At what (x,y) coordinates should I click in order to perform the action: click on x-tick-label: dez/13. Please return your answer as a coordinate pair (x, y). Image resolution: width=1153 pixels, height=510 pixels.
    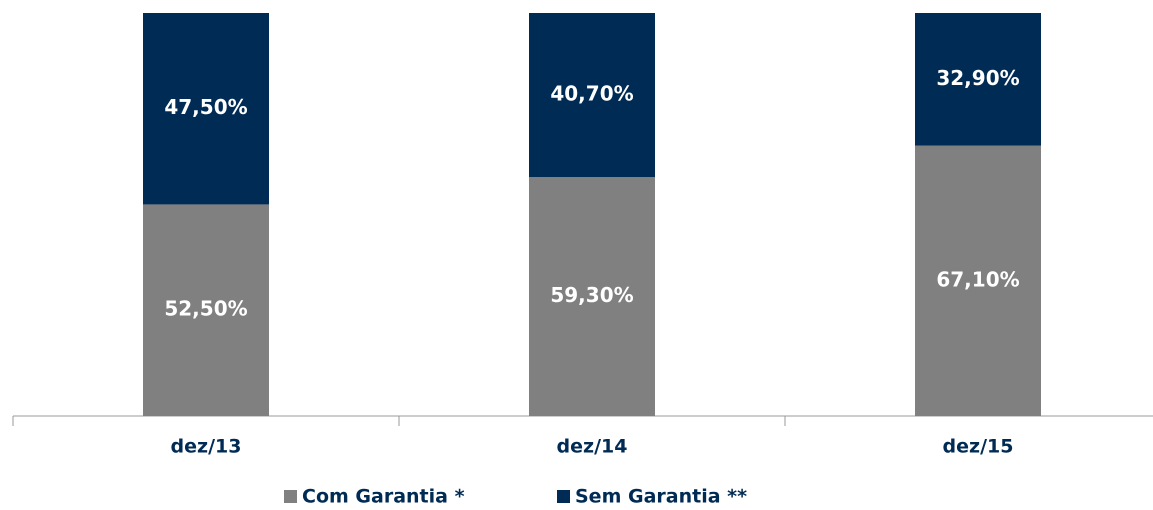
    Looking at the image, I should click on (206, 447).